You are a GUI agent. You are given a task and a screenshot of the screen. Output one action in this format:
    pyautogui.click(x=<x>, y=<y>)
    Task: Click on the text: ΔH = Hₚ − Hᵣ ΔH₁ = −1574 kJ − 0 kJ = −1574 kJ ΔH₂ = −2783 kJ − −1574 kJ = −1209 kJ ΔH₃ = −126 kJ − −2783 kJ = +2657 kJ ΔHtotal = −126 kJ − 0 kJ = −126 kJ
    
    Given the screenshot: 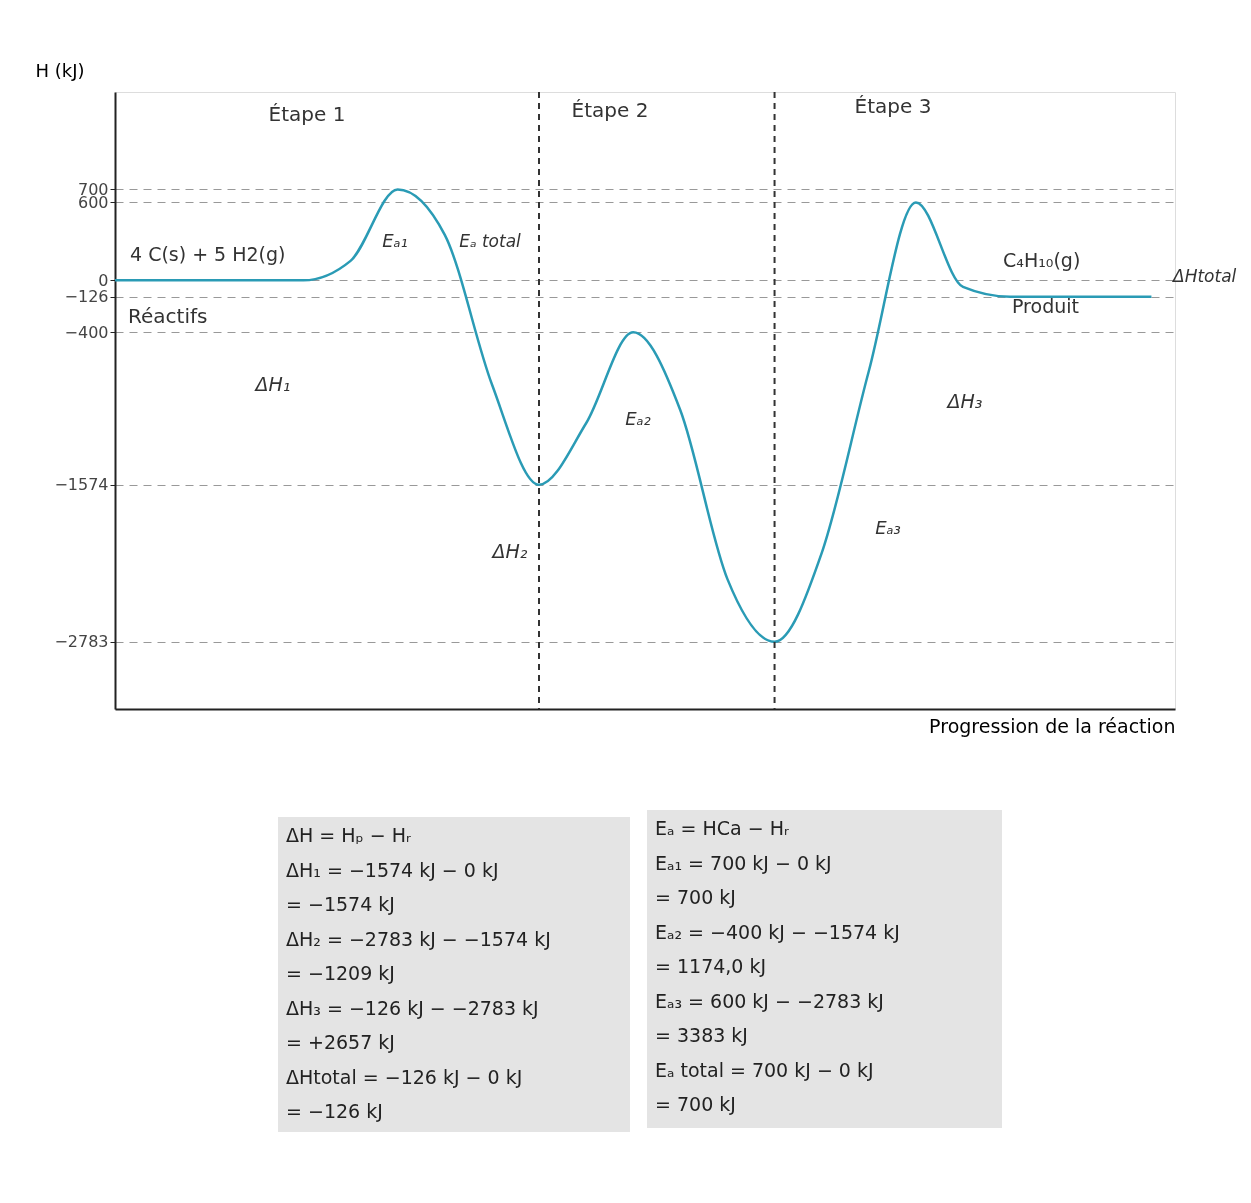 What is the action you would take?
    pyautogui.click(x=418, y=973)
    